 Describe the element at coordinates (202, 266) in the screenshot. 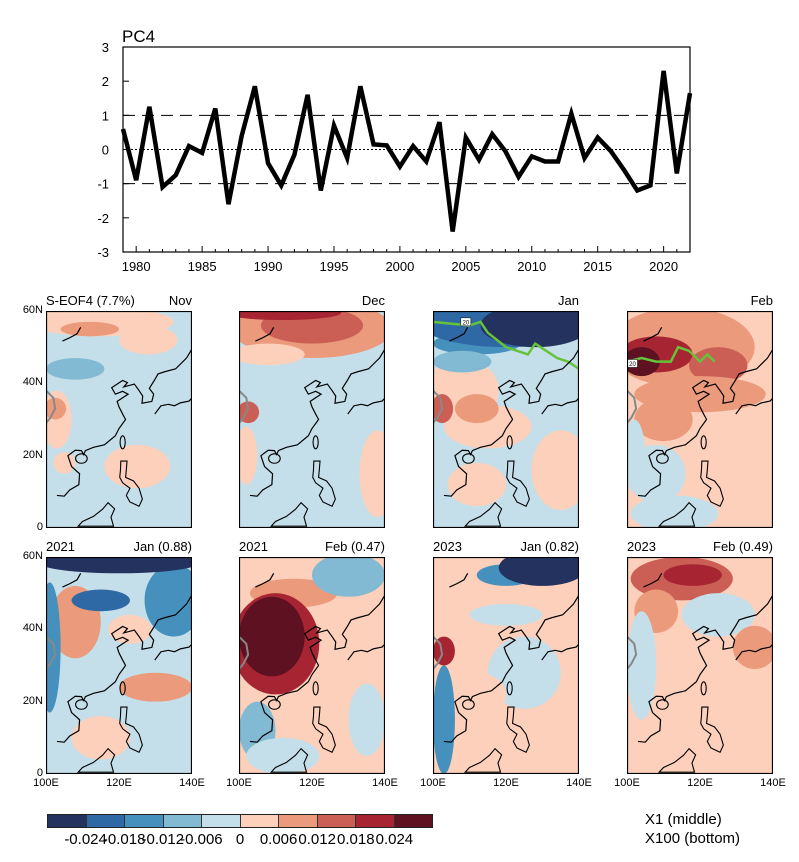

I see `x-tick-label: 1985` at that location.